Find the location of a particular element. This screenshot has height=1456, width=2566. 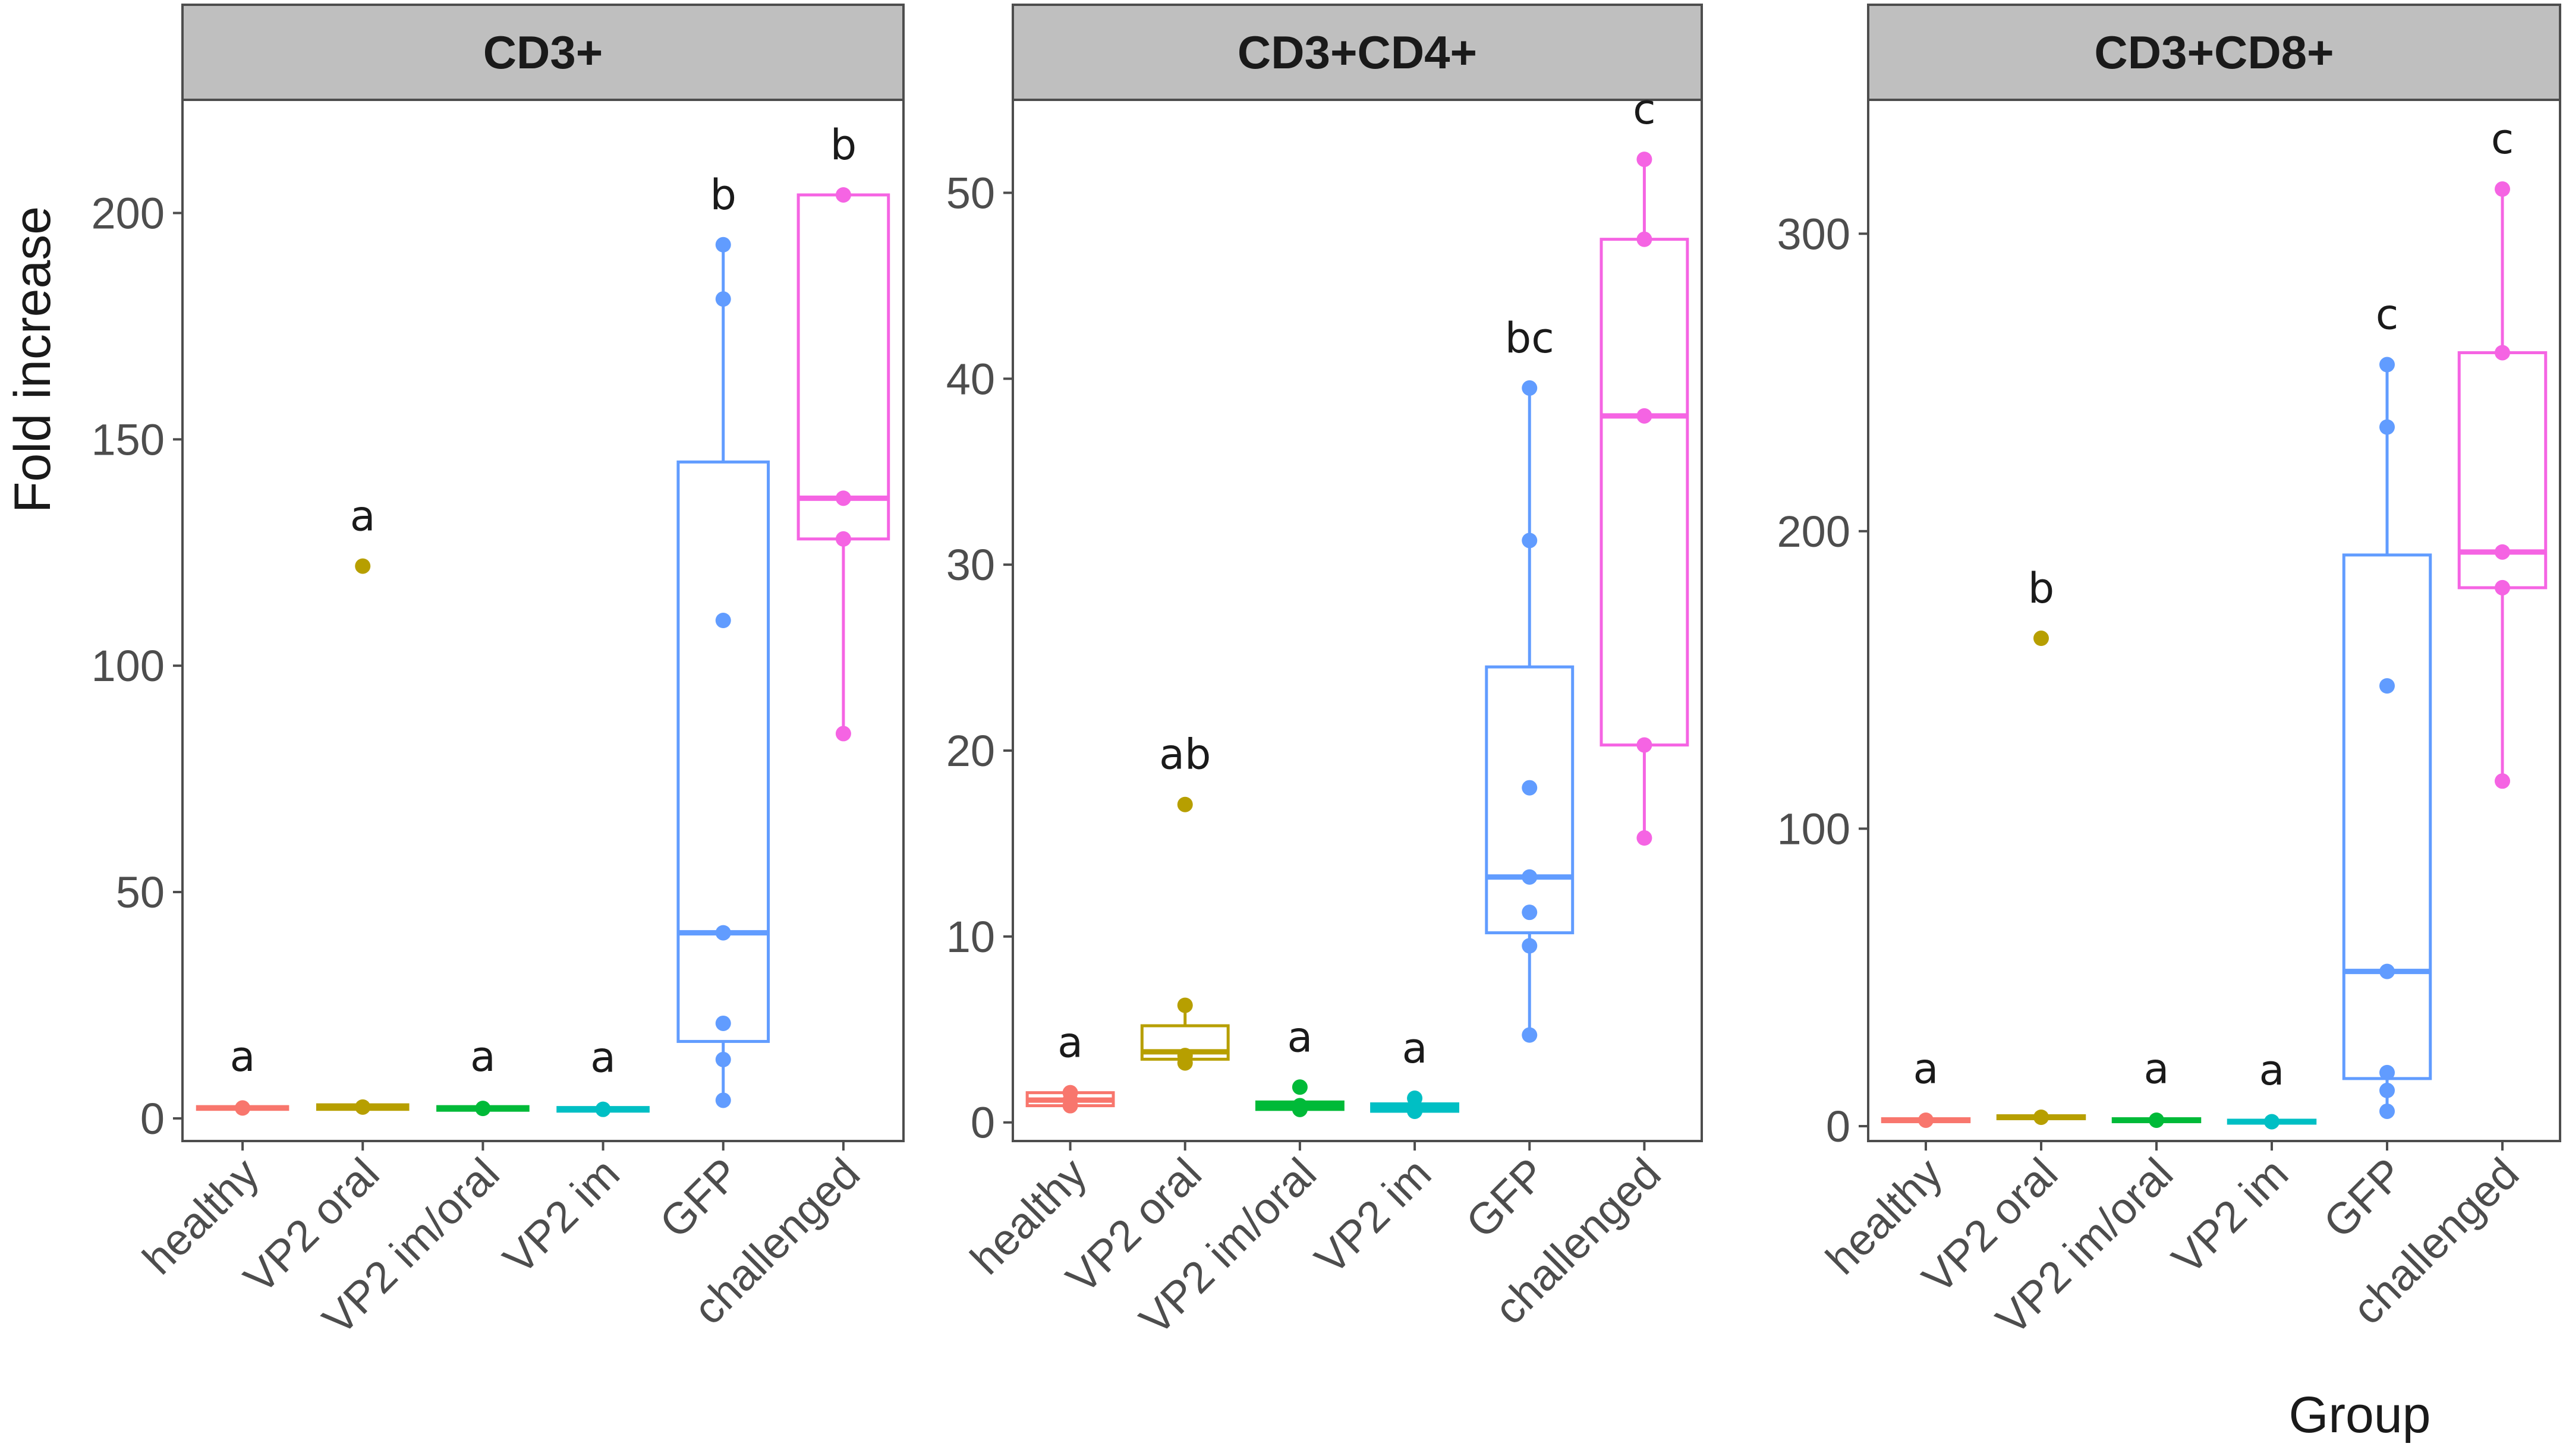

y-tick-label: 150 is located at coordinates (128, 440).